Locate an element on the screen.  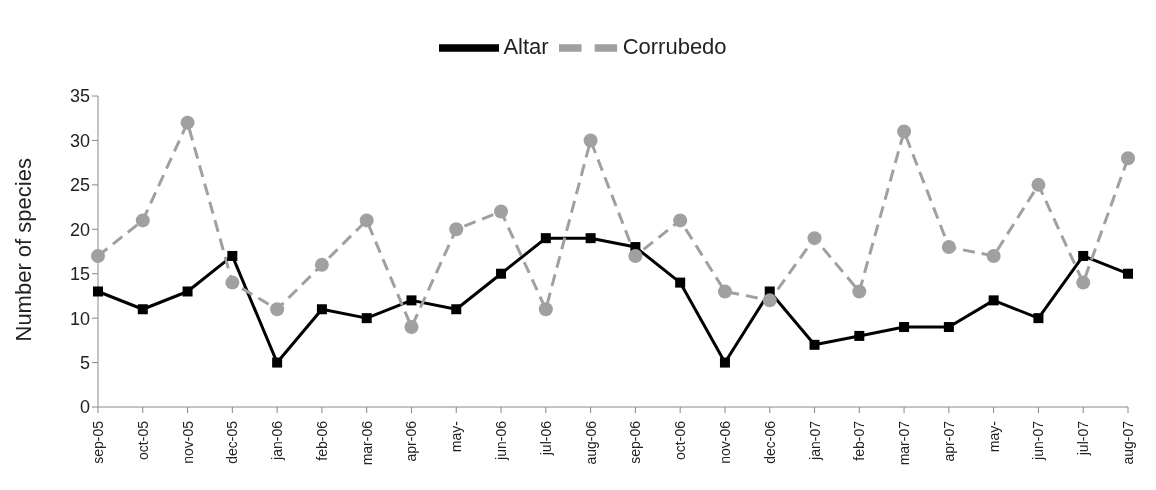
y-tick-label: 30 is located at coordinates (79, 140).